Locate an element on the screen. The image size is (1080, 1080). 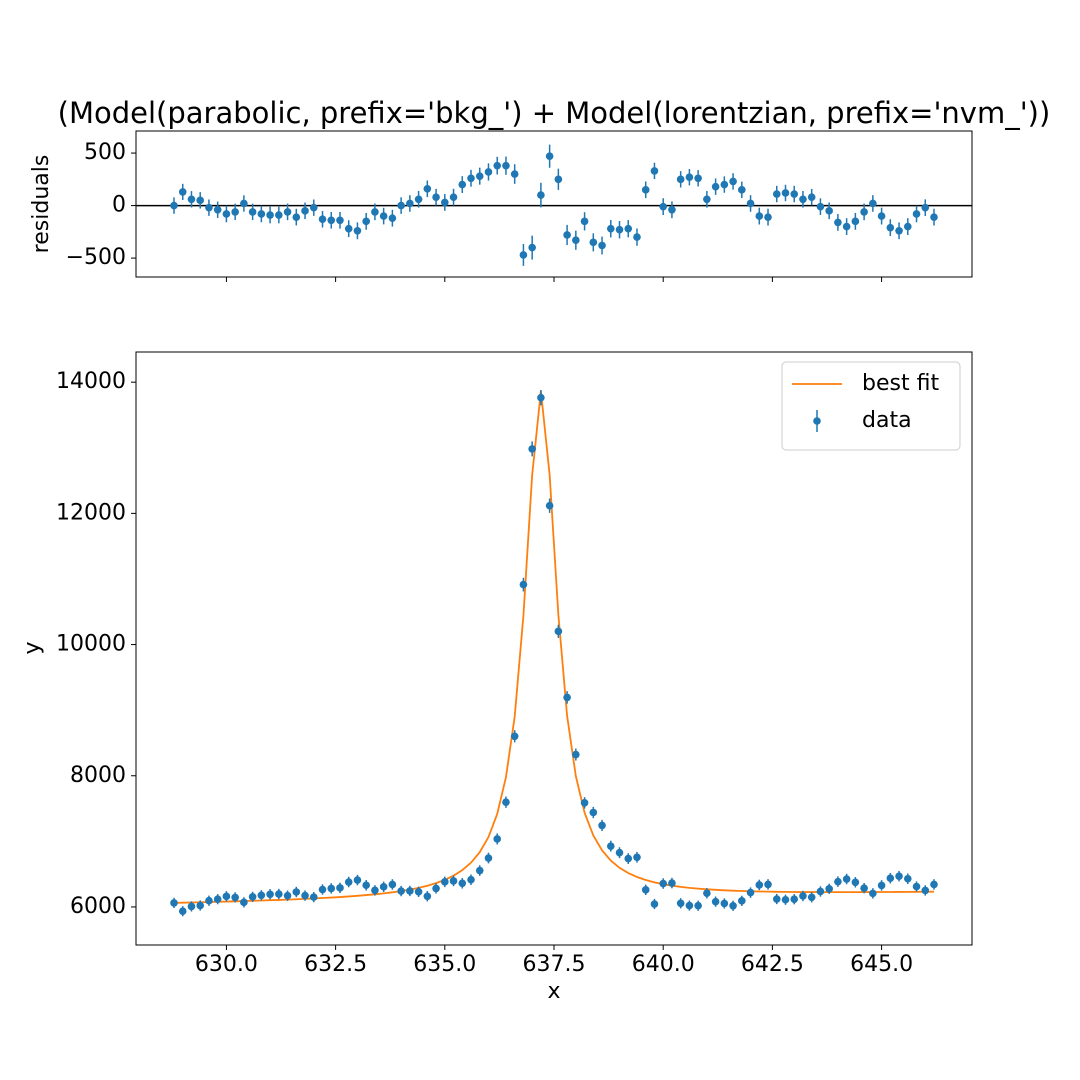
y-axis-label: y is located at coordinates (32, 647).